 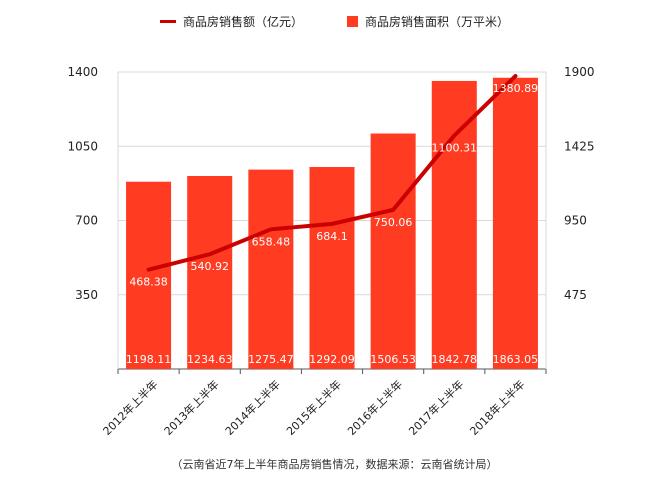 What do you see at coordinates (148, 282) in the screenshot?
I see `line-value-label: 468.38` at bounding box center [148, 282].